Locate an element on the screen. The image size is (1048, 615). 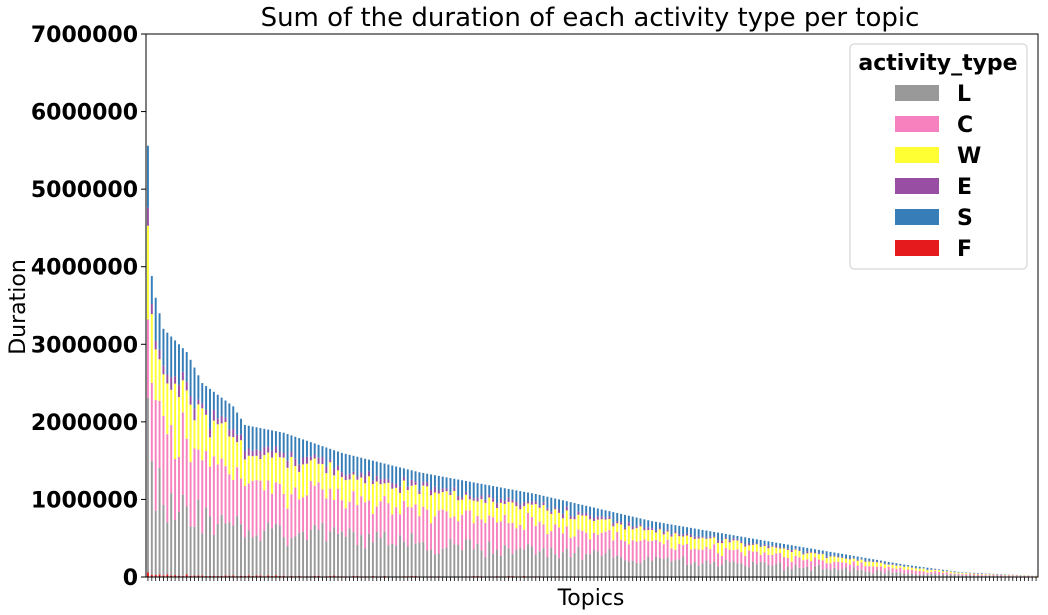
y-tick-label: 4000000 is located at coordinates (84, 268).